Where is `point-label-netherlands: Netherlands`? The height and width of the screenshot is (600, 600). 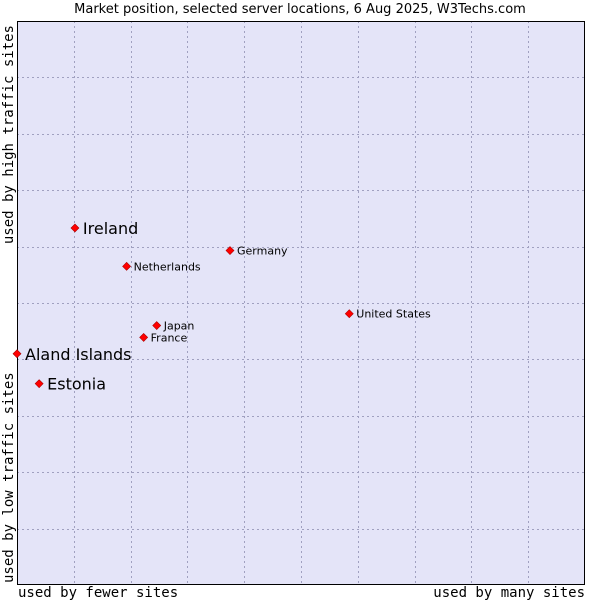 point-label-netherlands: Netherlands is located at coordinates (167, 266).